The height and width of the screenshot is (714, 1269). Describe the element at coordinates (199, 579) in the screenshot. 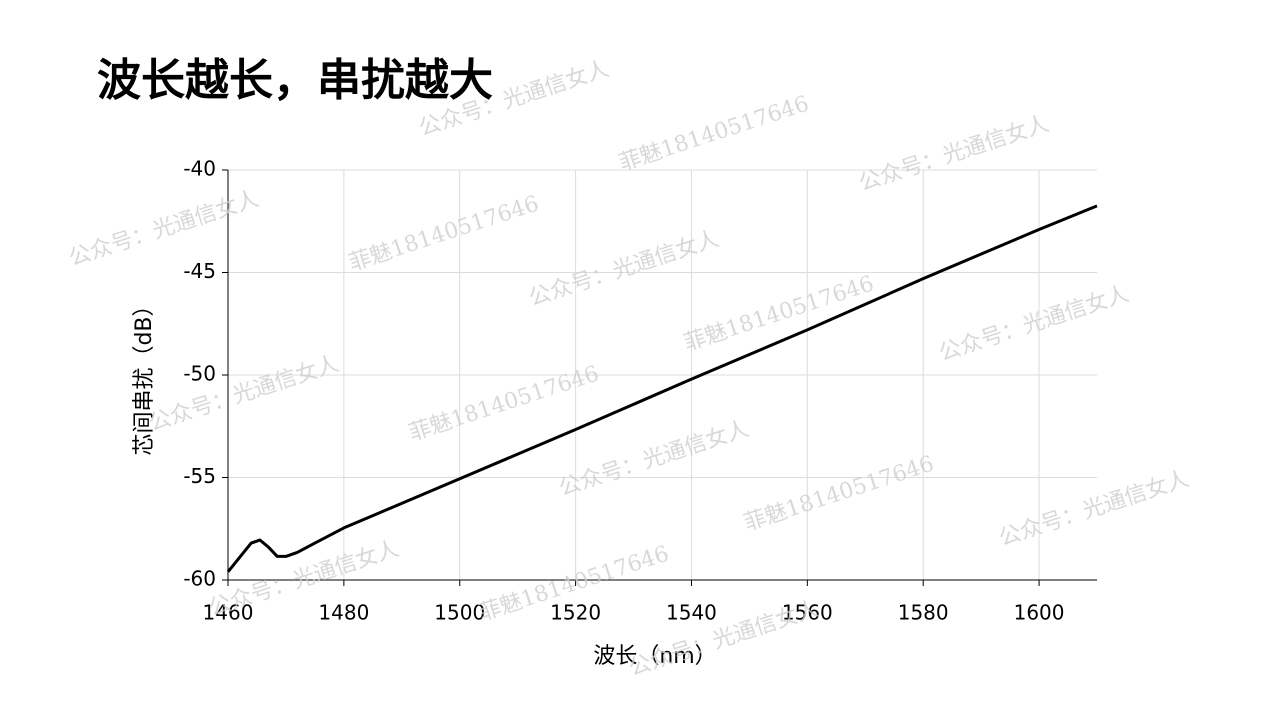

I see `y-tick-label: -60` at that location.